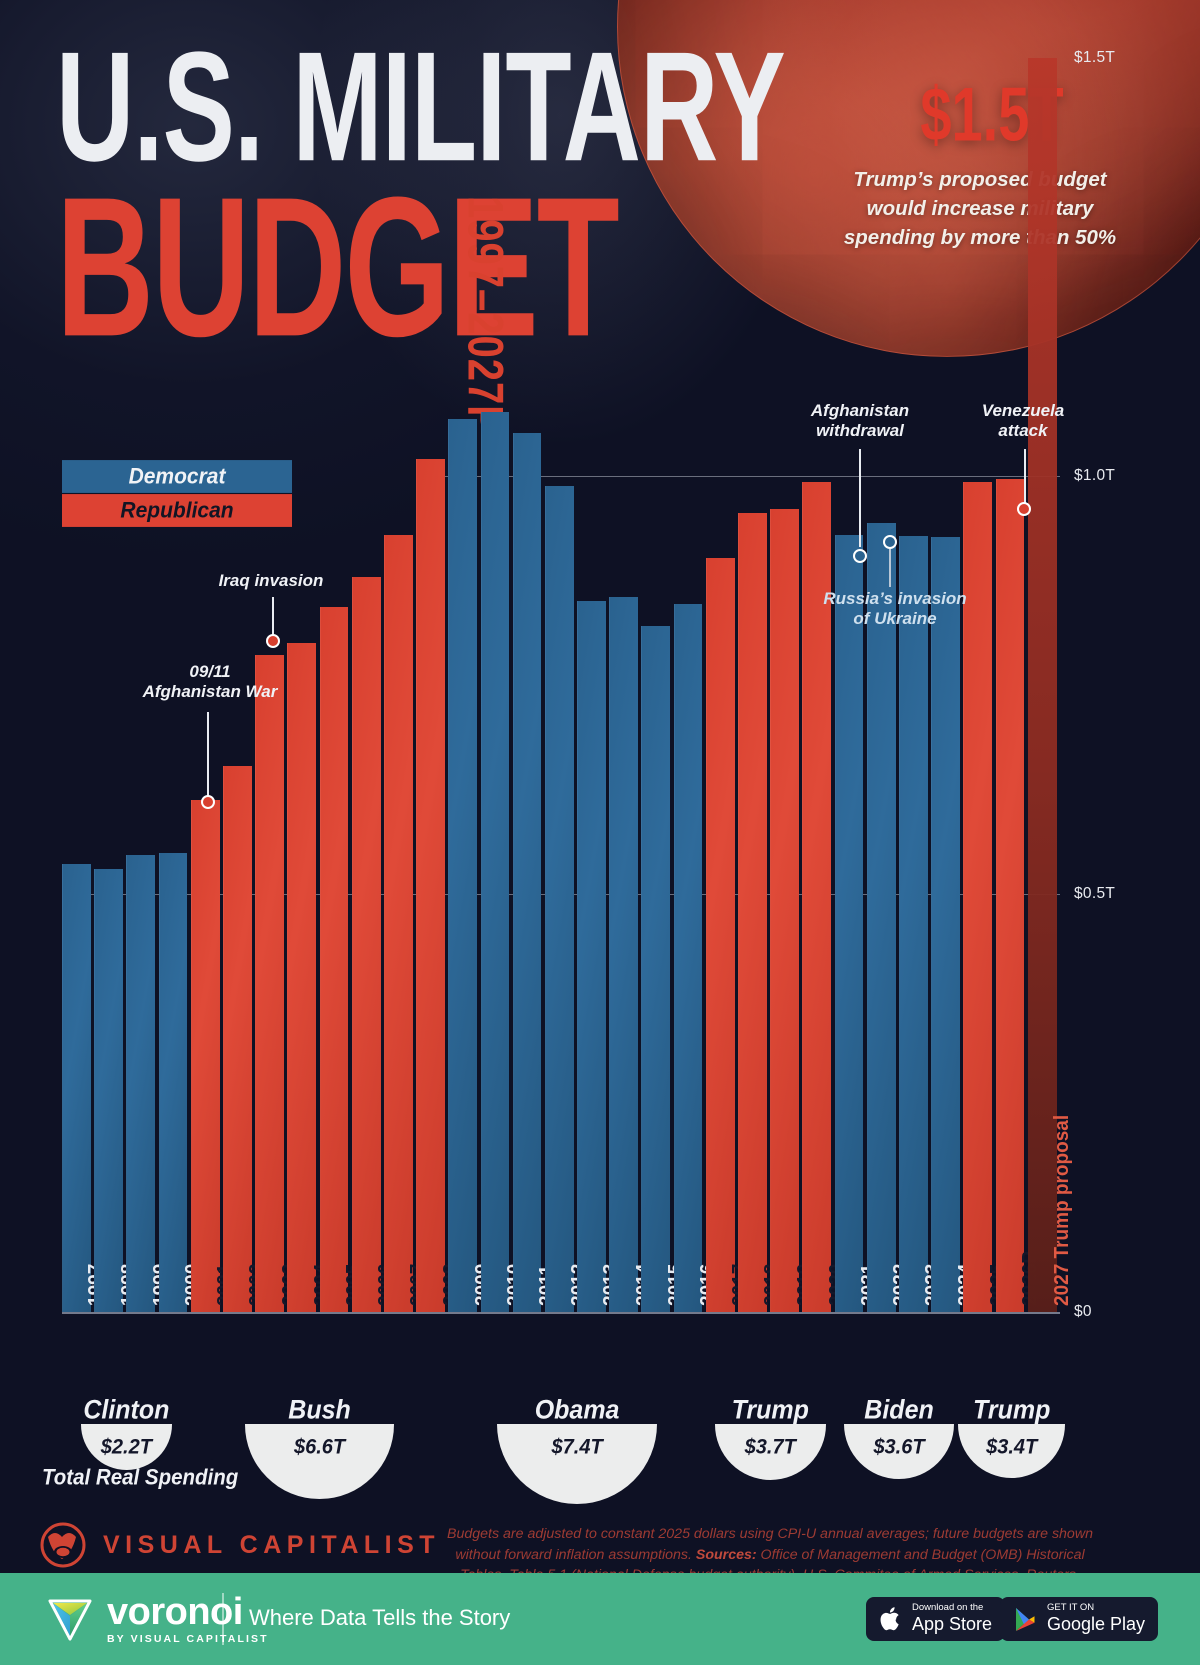 The image size is (1200, 1665). Describe the element at coordinates (952, 1624) in the screenshot. I see `app-store-label-big: App Store` at that location.